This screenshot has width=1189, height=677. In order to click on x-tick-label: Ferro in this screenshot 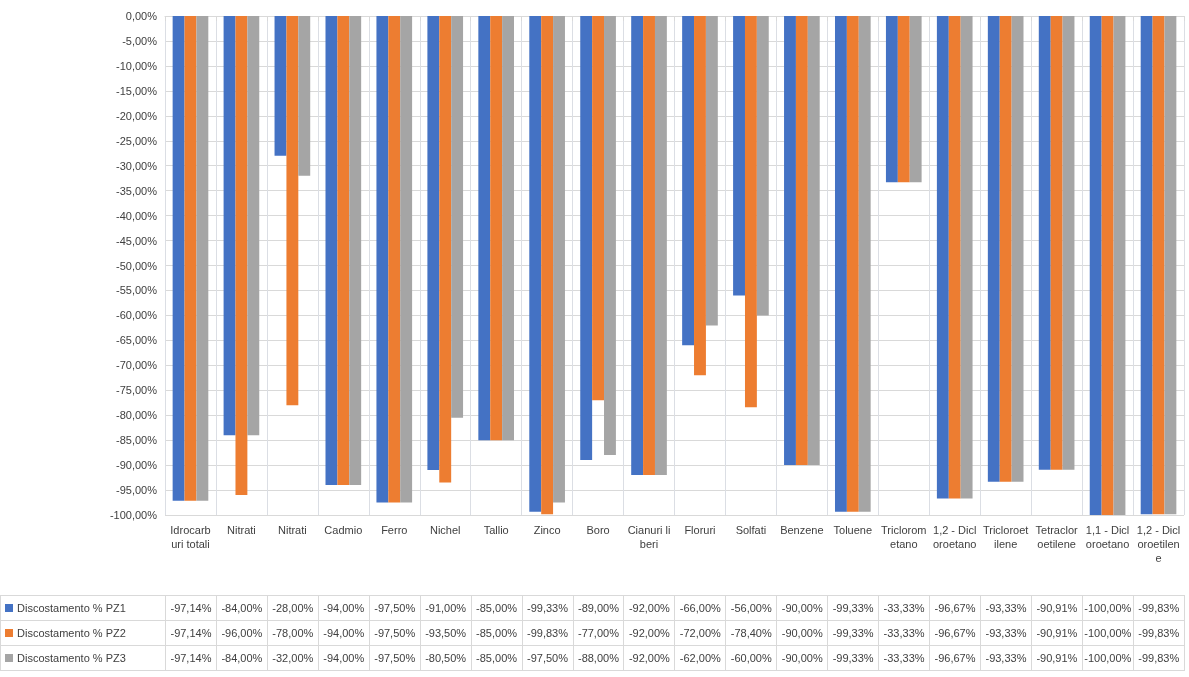, I will do `click(394, 530)`.